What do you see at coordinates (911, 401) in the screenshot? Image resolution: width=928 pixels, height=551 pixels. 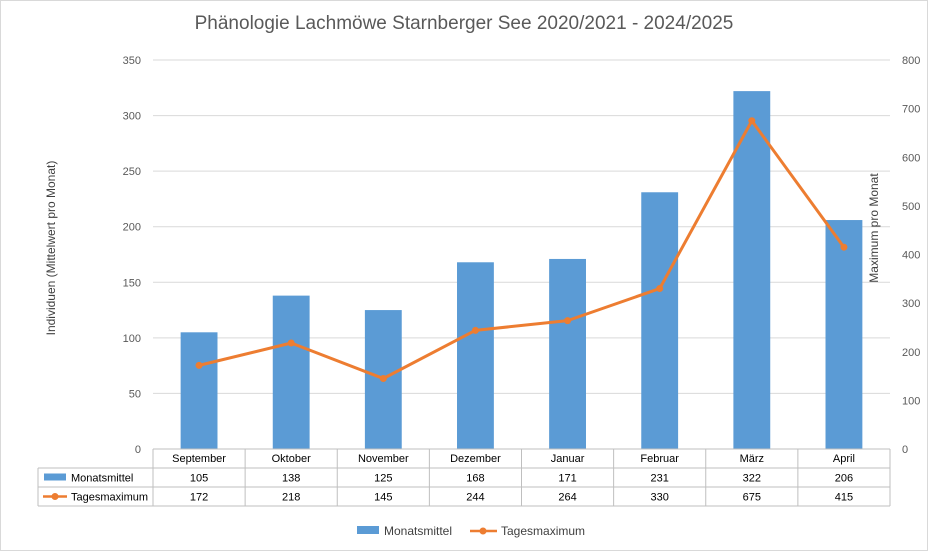 I see `y2-tick-label: 100` at bounding box center [911, 401].